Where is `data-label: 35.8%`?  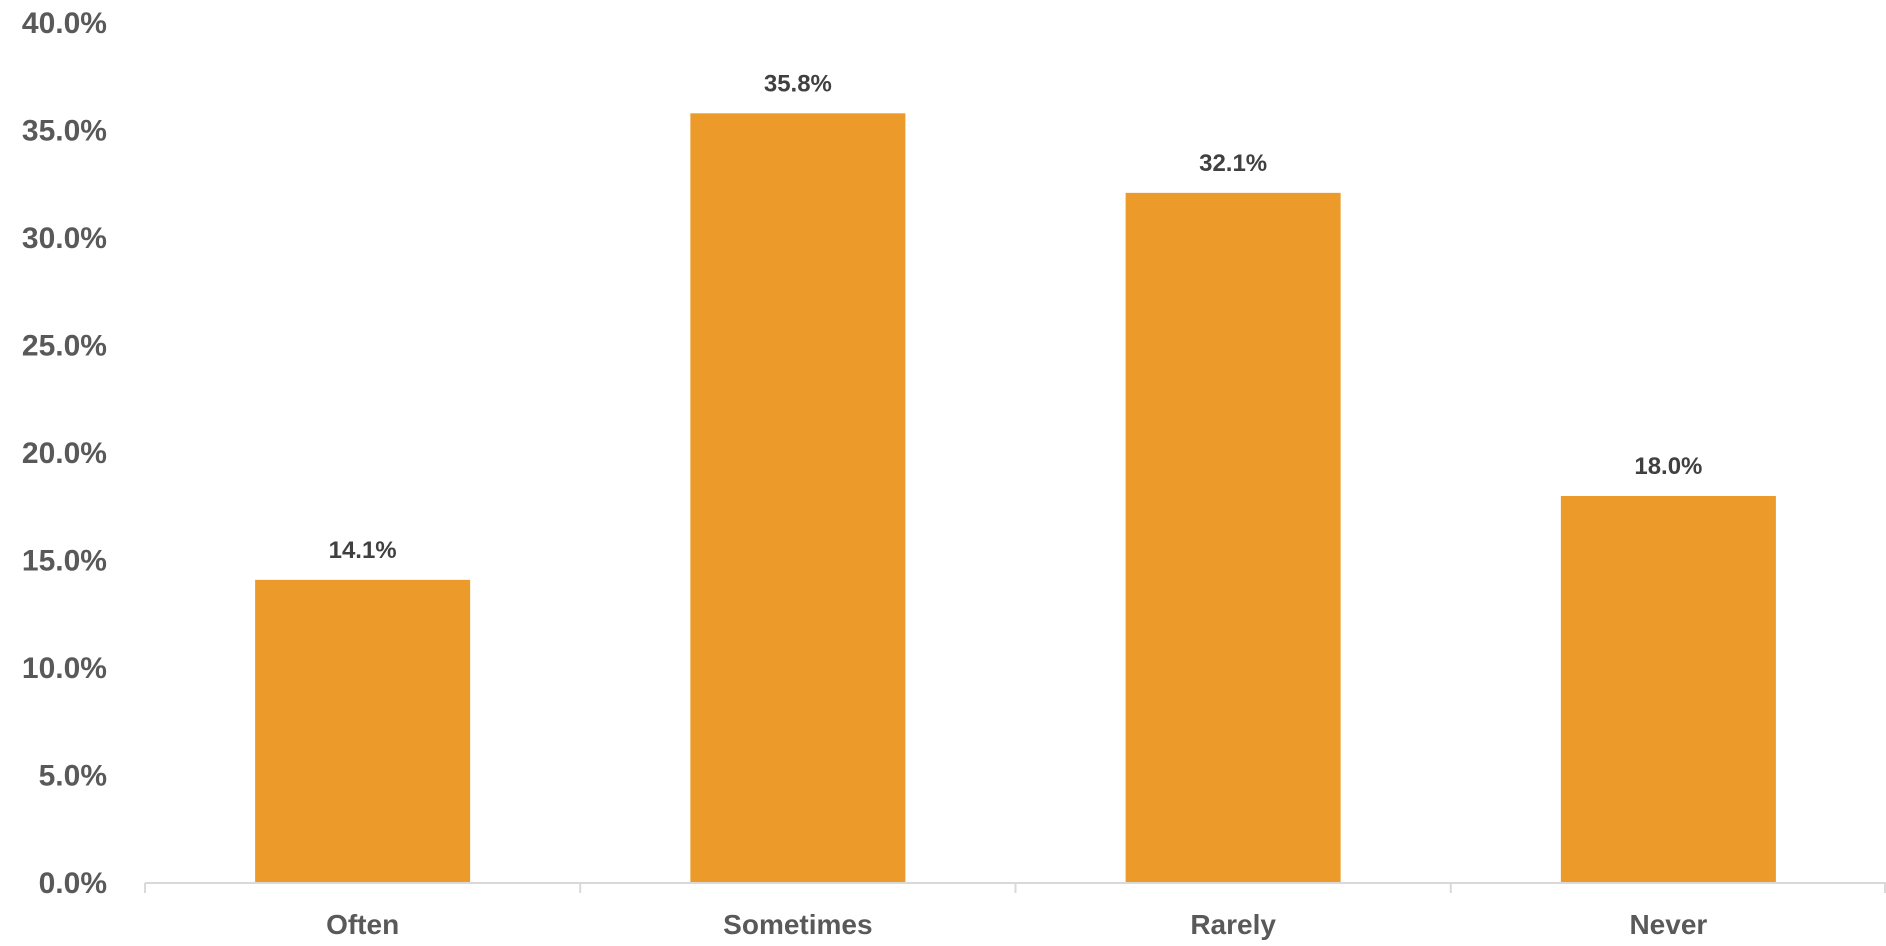 data-label: 35.8% is located at coordinates (798, 83).